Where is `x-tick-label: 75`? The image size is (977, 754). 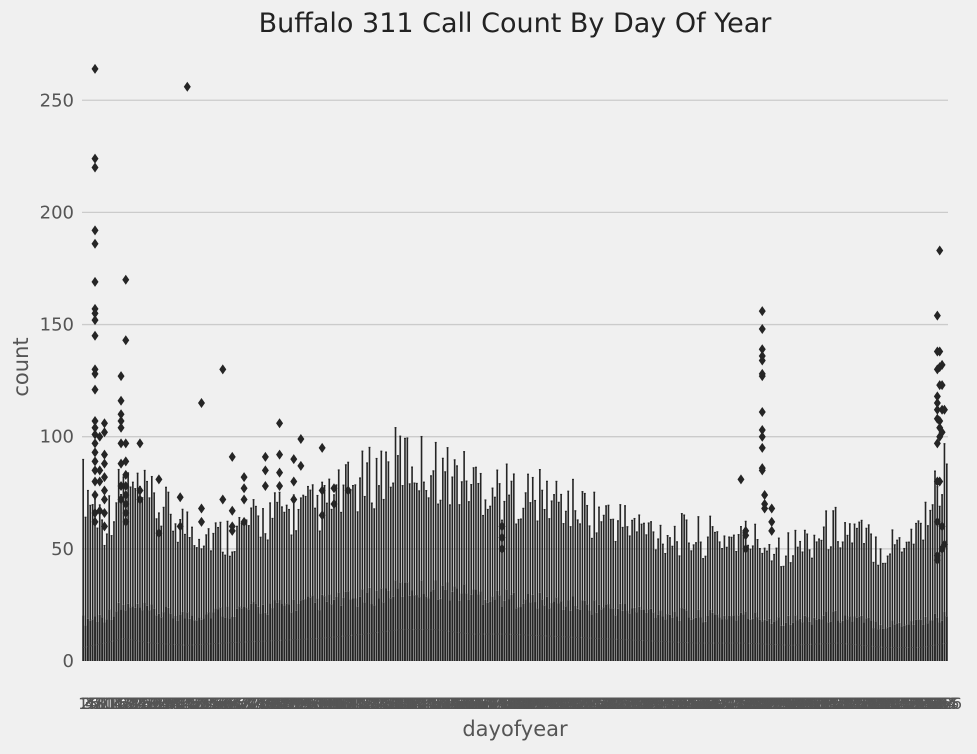 x-tick-label: 75 is located at coordinates (258, 703).